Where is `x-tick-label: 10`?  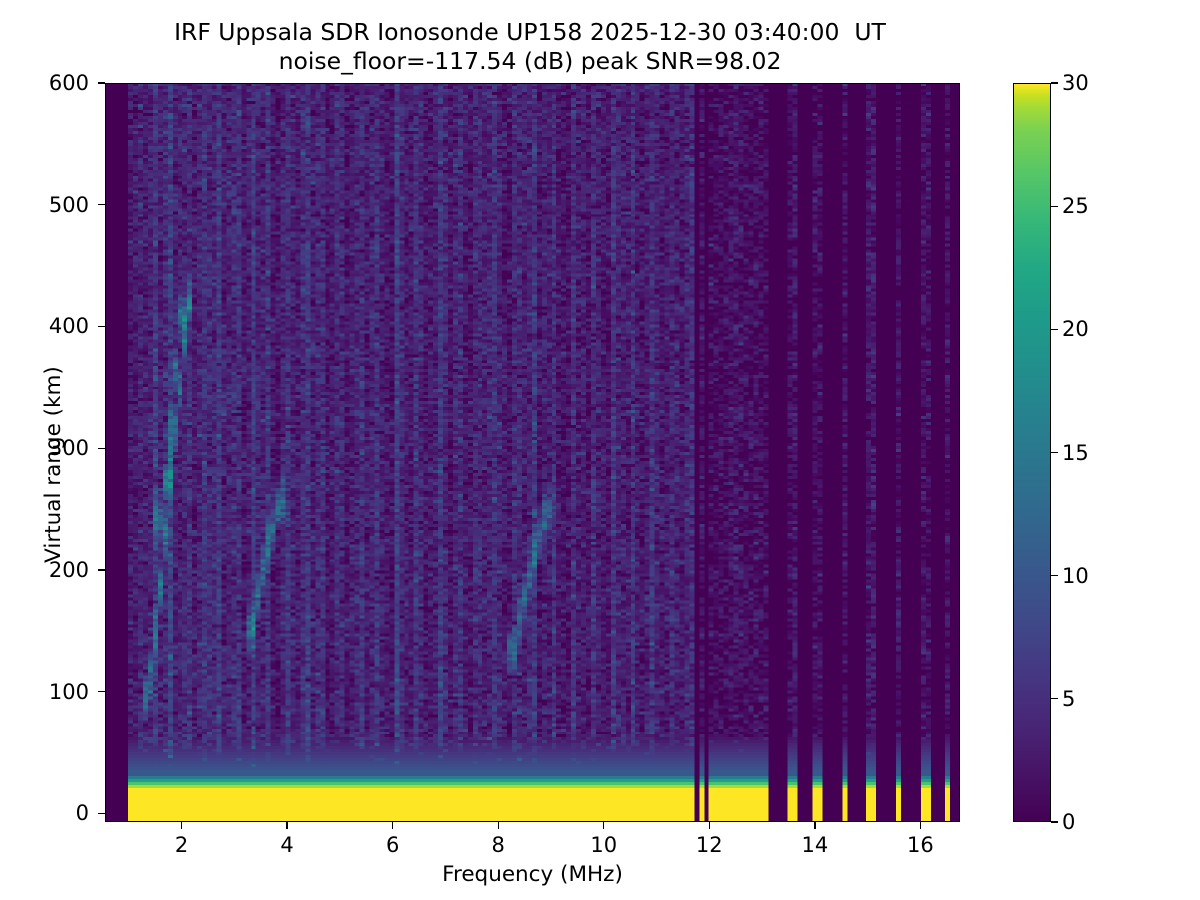
x-tick-label: 10 is located at coordinates (604, 845).